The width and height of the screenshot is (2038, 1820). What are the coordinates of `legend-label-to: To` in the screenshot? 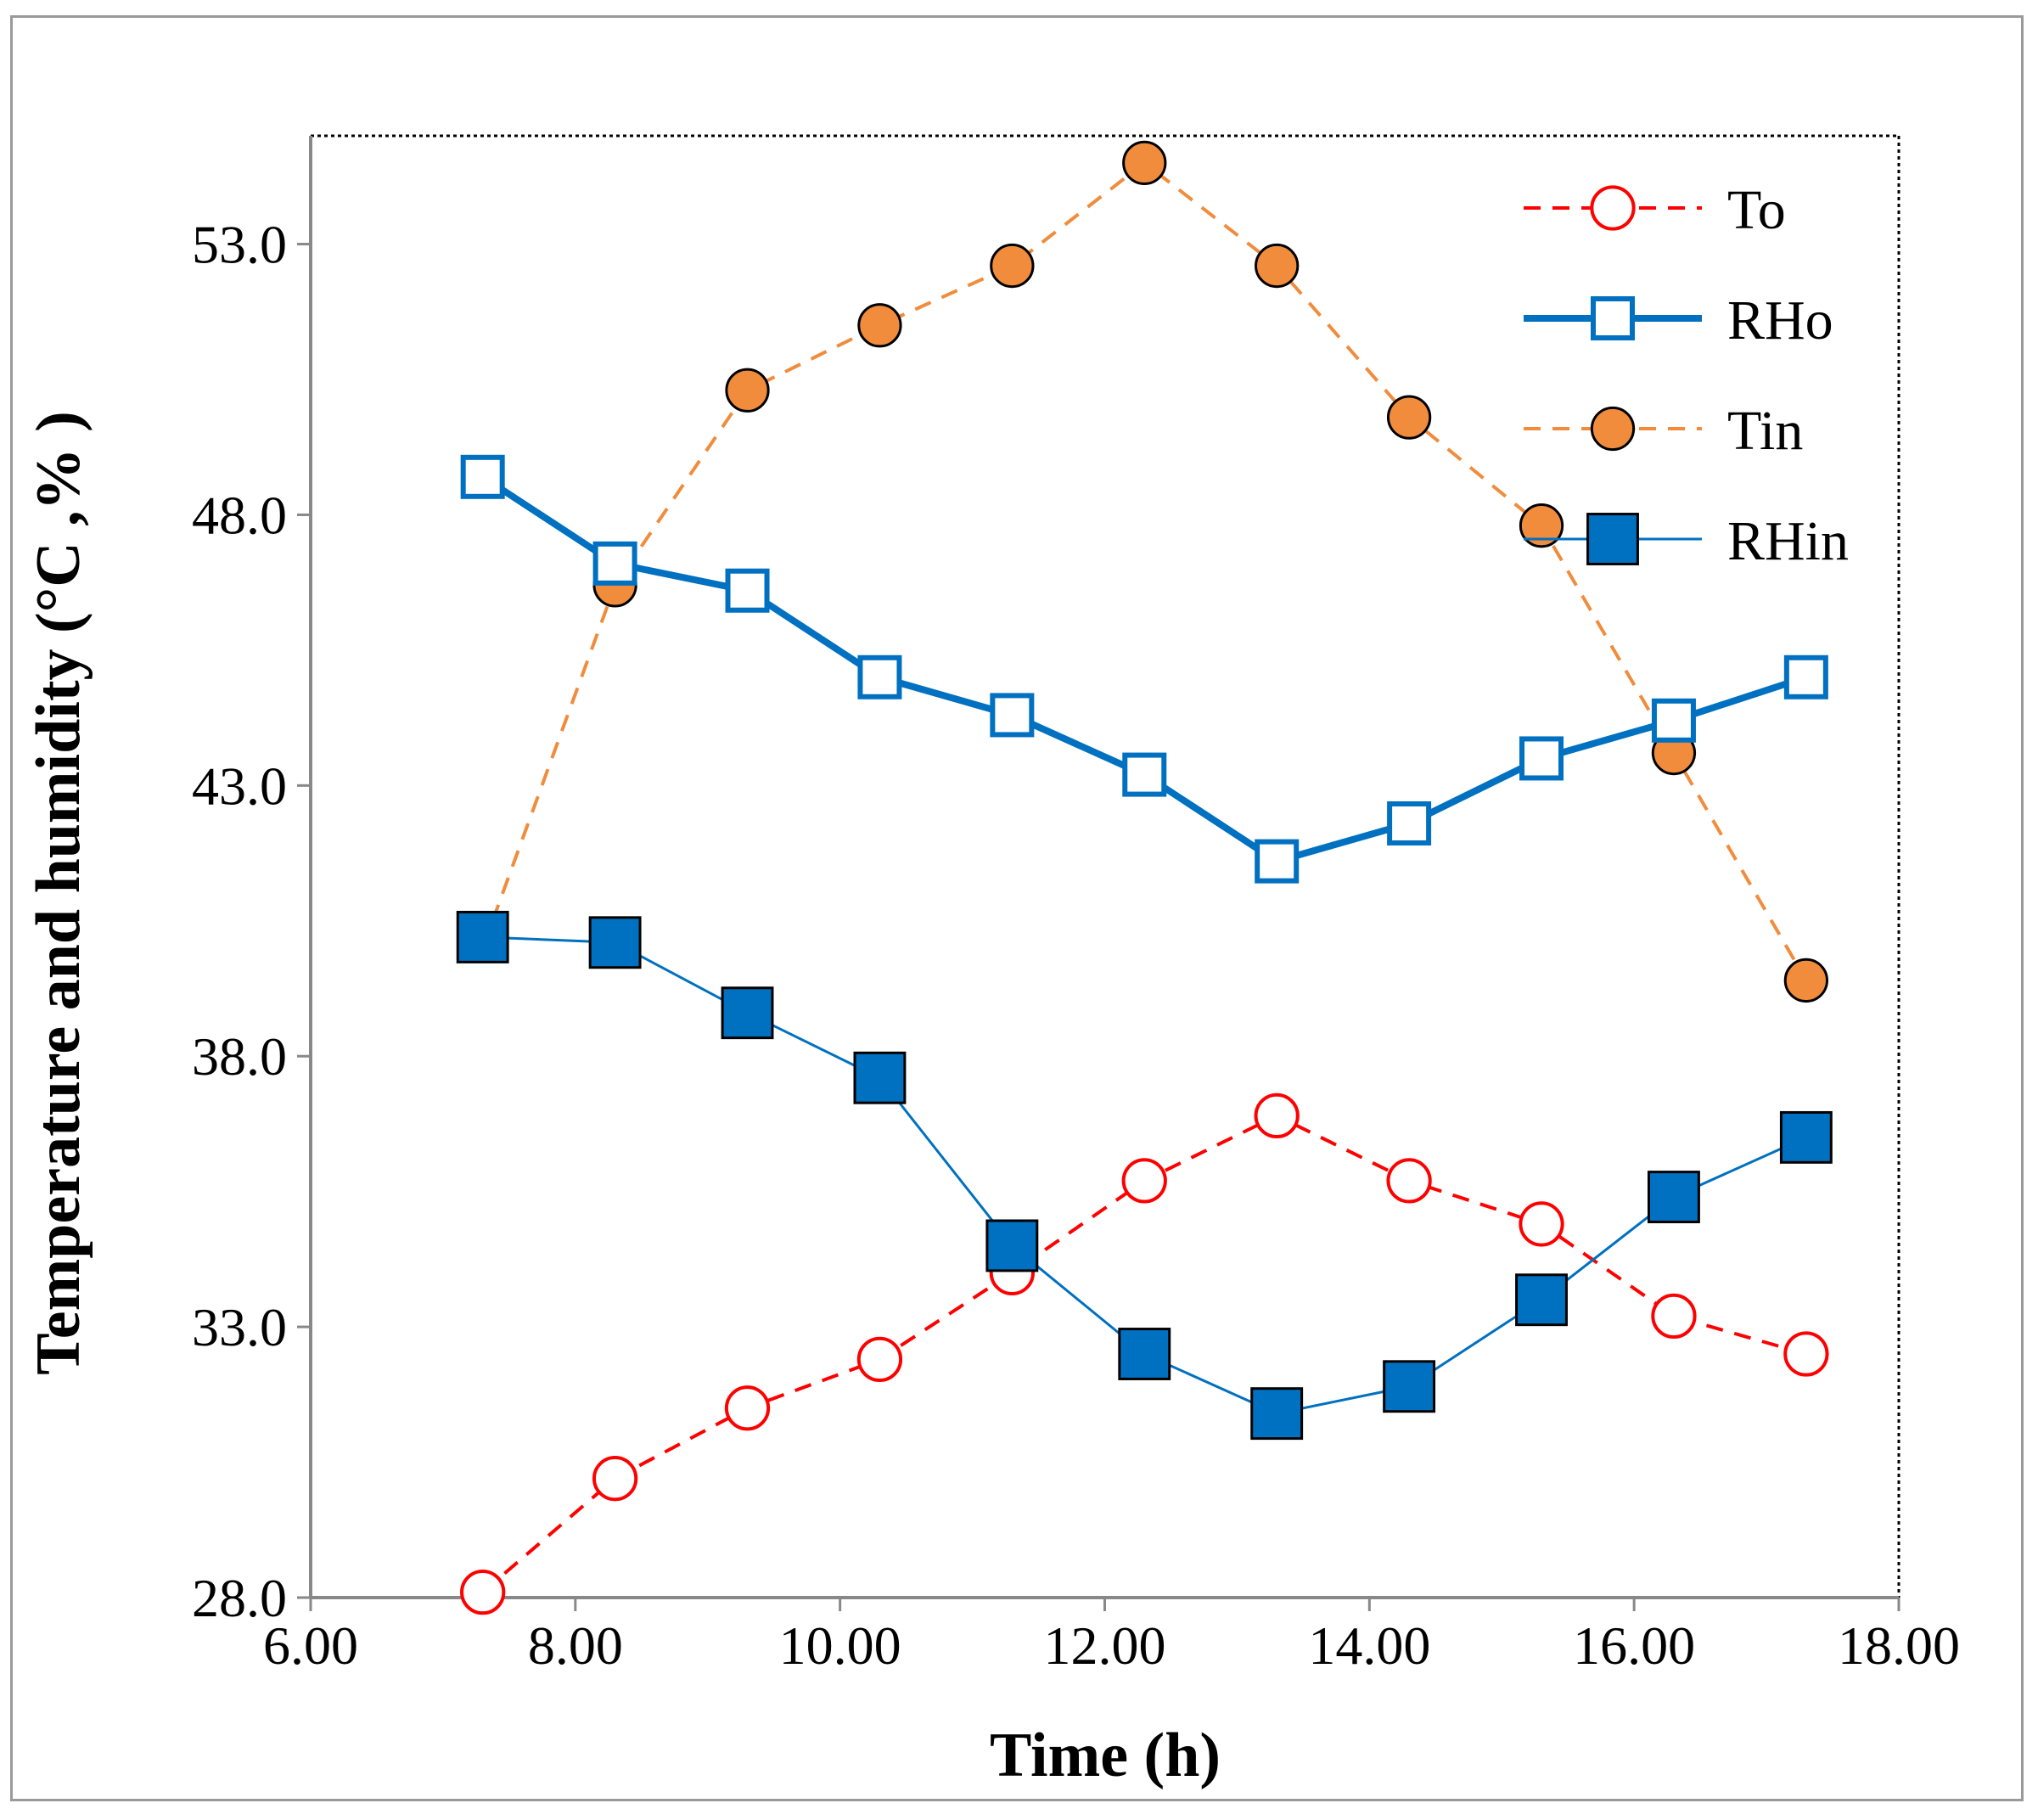 It's located at (1756, 210).